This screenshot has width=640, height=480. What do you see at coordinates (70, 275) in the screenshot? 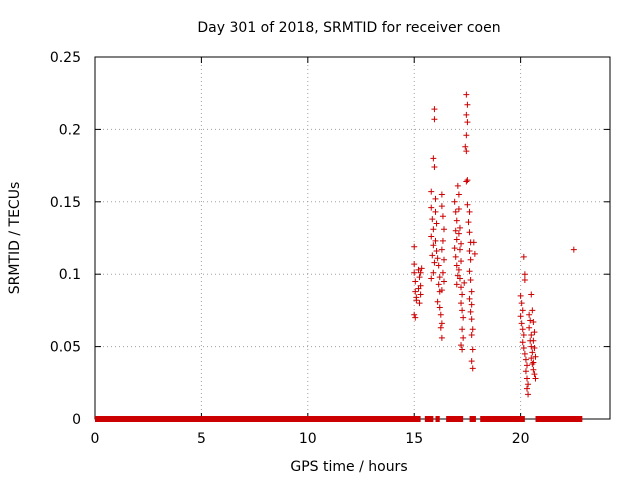
I see `y-tick-label: 0.1` at bounding box center [70, 275].